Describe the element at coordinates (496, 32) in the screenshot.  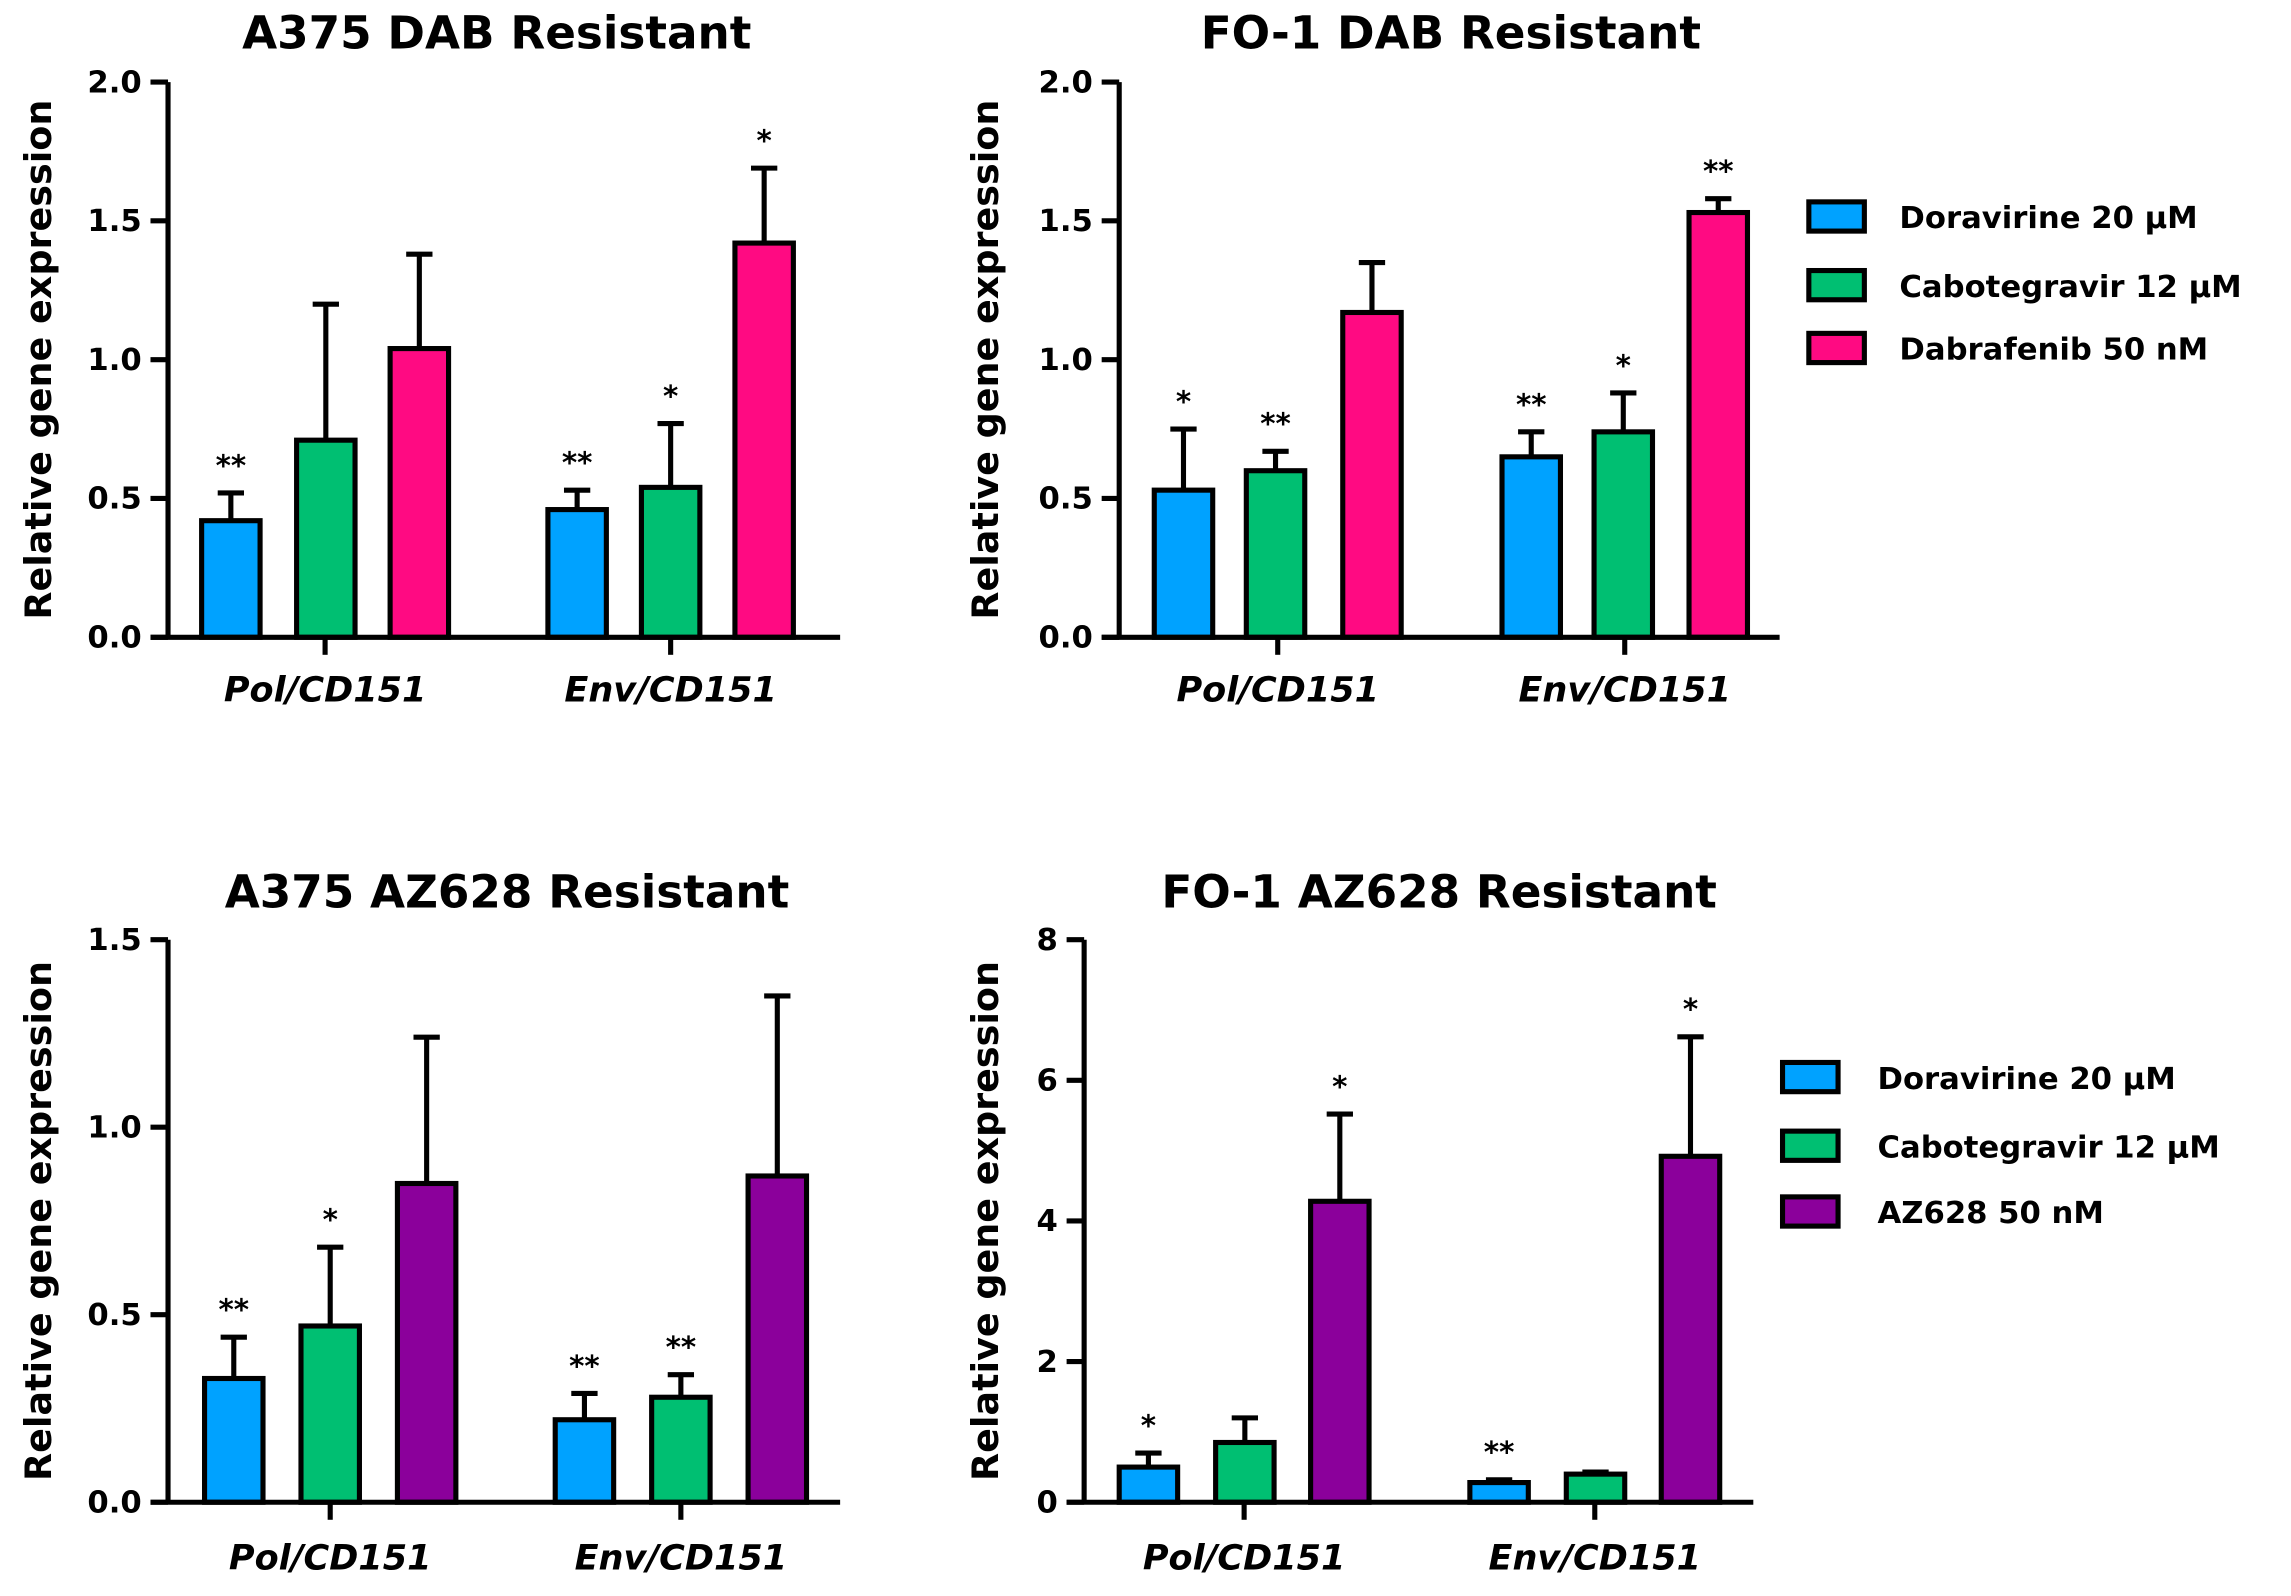
I see `chart-title: A375 DAB Resistant` at that location.